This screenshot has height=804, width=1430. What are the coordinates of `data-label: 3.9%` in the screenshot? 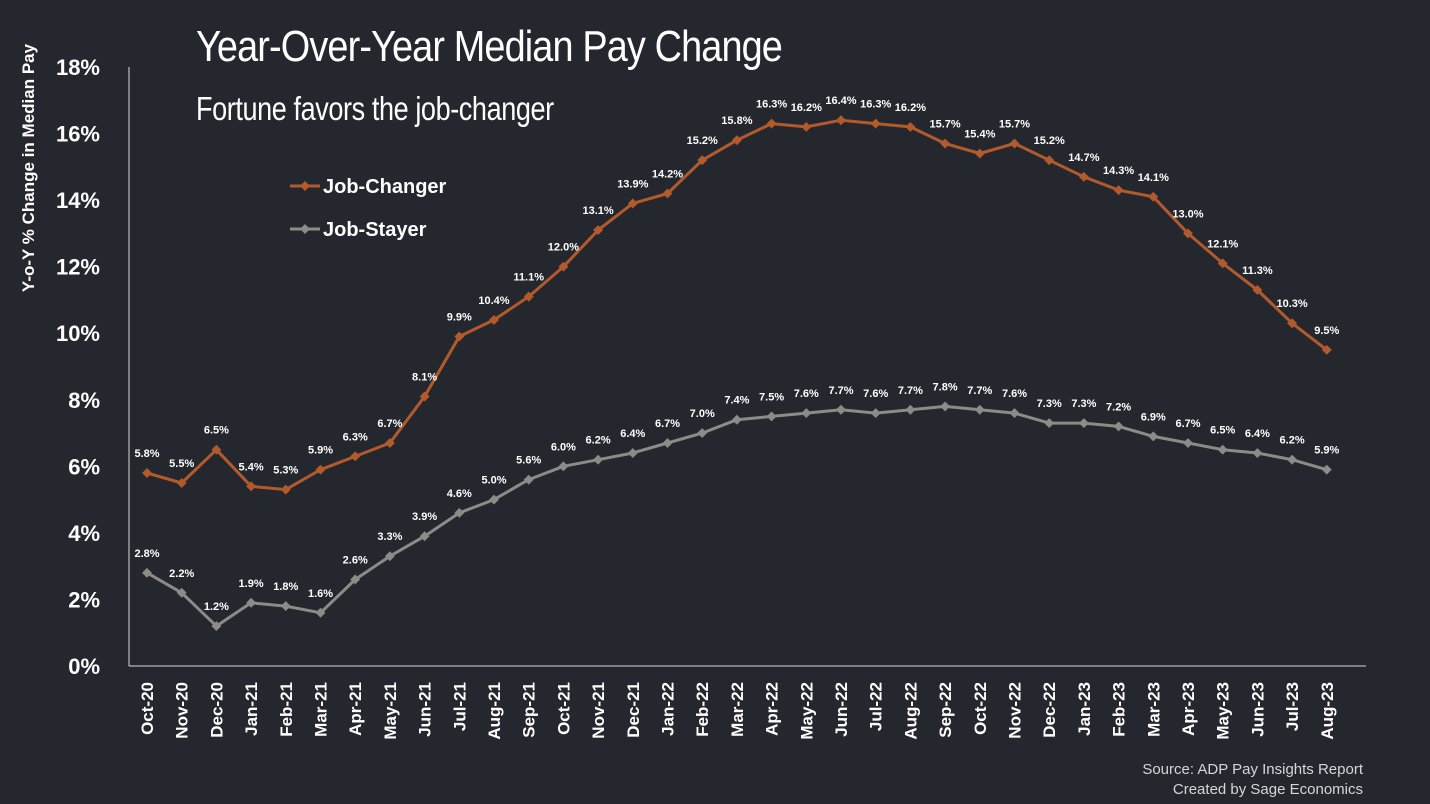 It's located at (424, 517).